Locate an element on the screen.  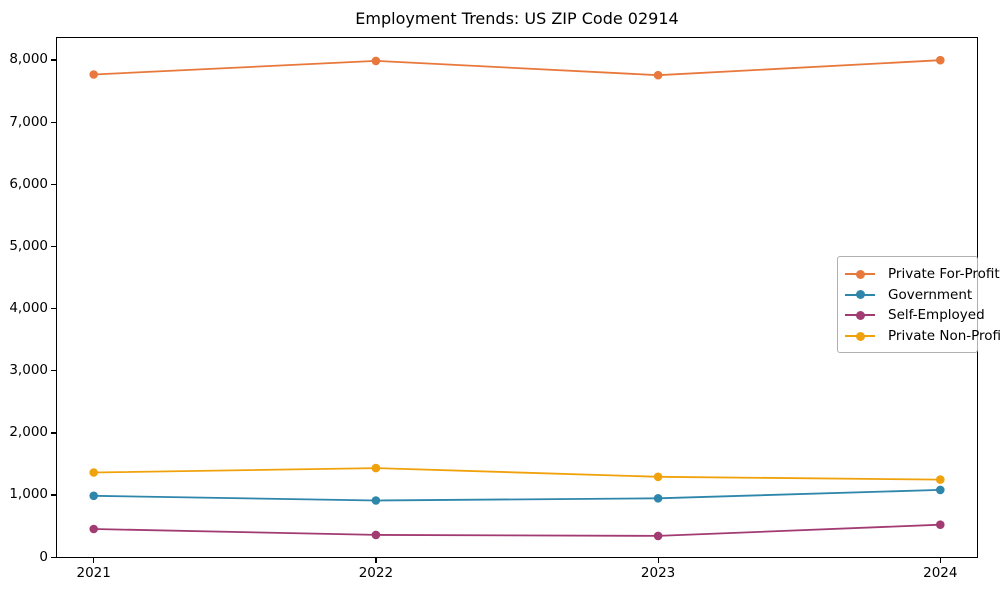
y-axis-tick-label: 2,000 is located at coordinates (28, 432).